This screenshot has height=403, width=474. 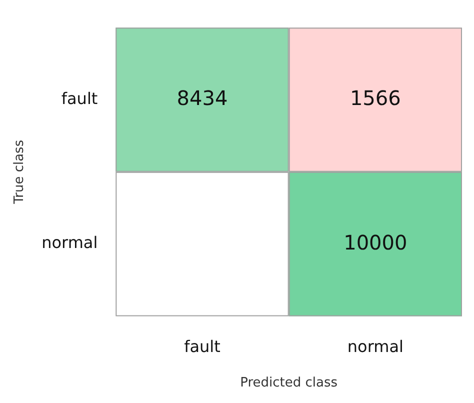 I want to click on y-axis-title: True class, so click(x=20, y=172).